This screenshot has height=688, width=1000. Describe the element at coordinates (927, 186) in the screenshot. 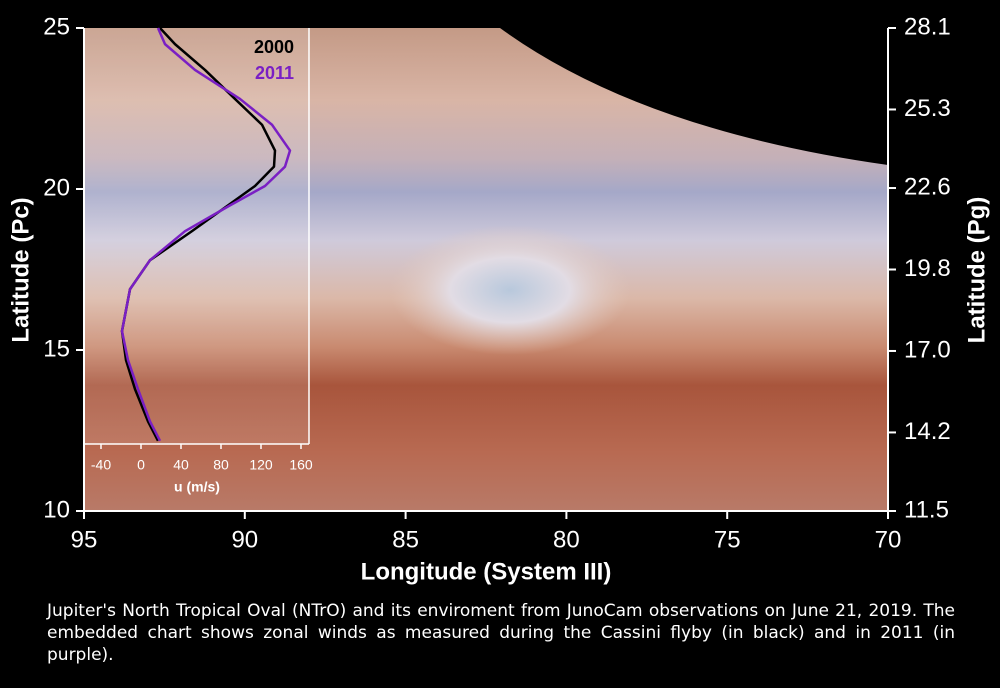

I see `y2-tick-label: 22.6` at that location.